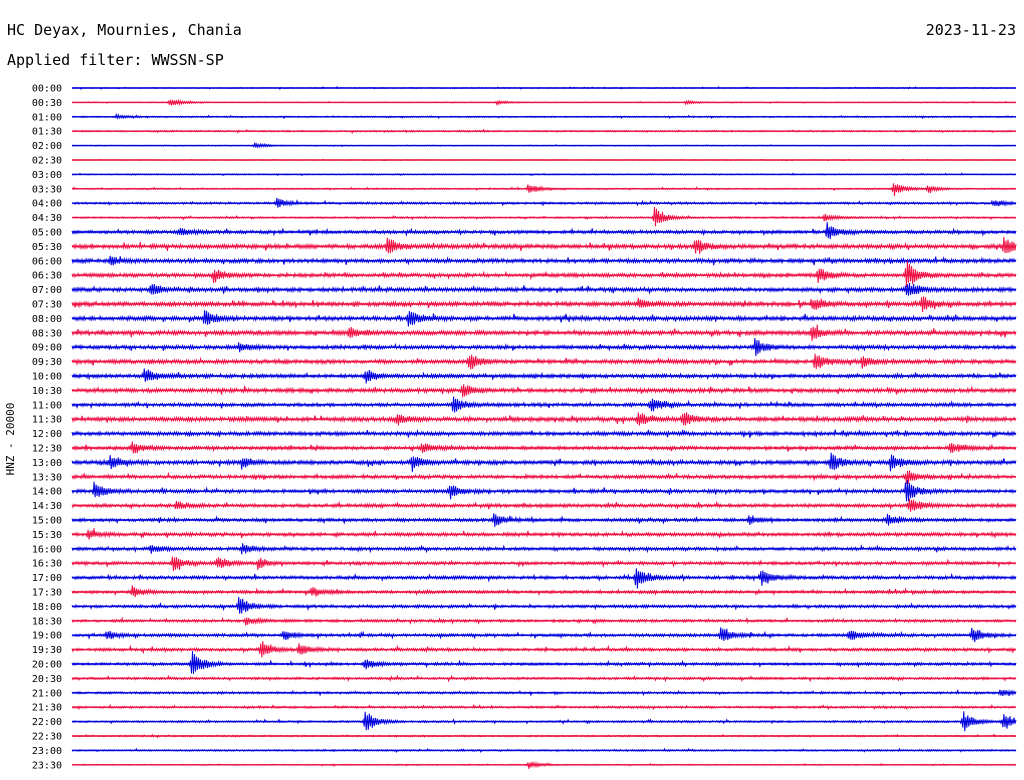  What do you see at coordinates (47, 377) in the screenshot?
I see `row-time-label: 10:00` at bounding box center [47, 377].